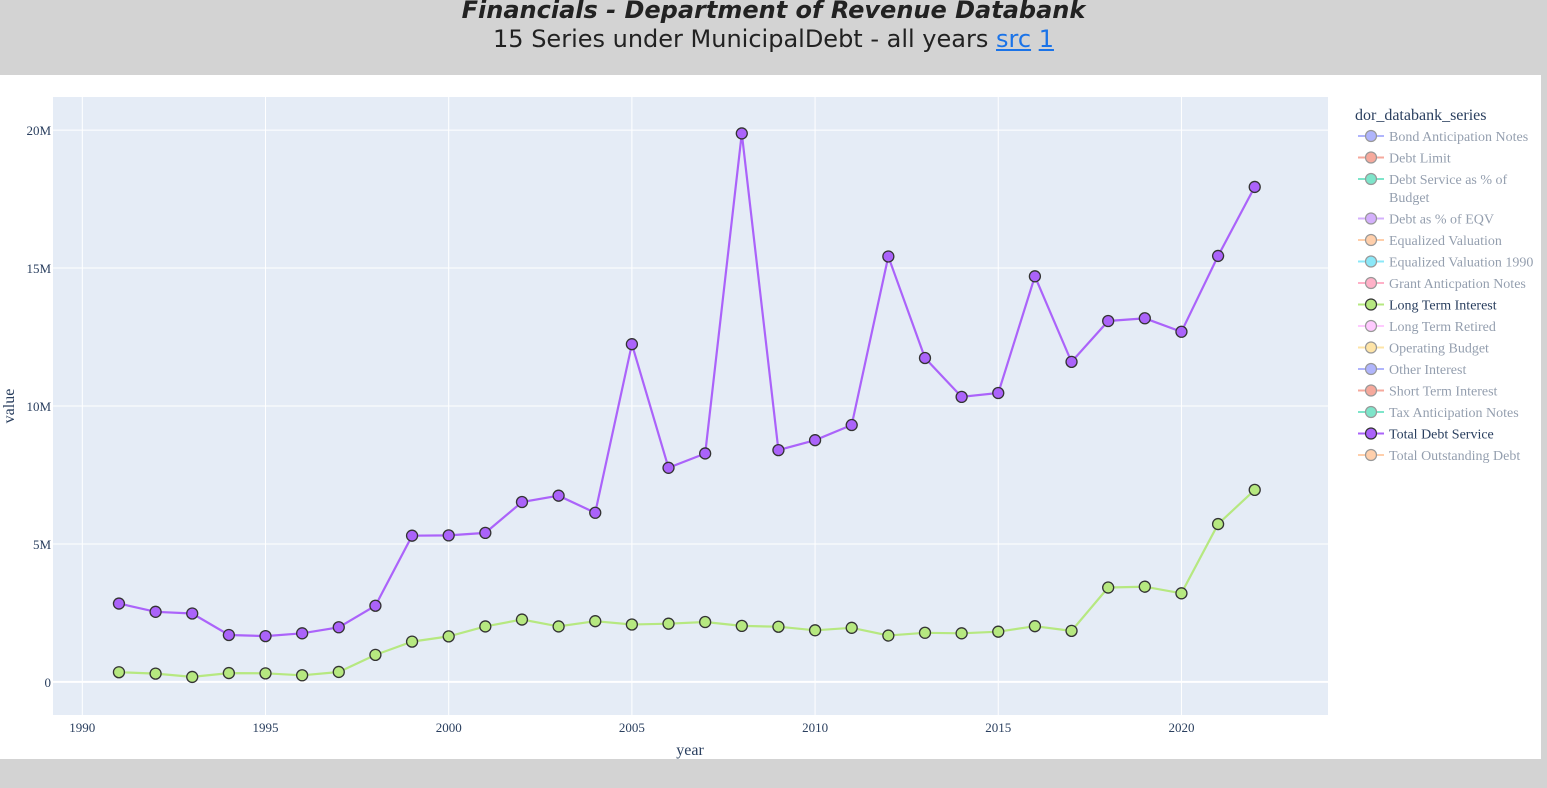 Image resolution: width=1547 pixels, height=788 pixels. Describe the element at coordinates (48, 682) in the screenshot. I see `y-tick-label: 0` at that location.